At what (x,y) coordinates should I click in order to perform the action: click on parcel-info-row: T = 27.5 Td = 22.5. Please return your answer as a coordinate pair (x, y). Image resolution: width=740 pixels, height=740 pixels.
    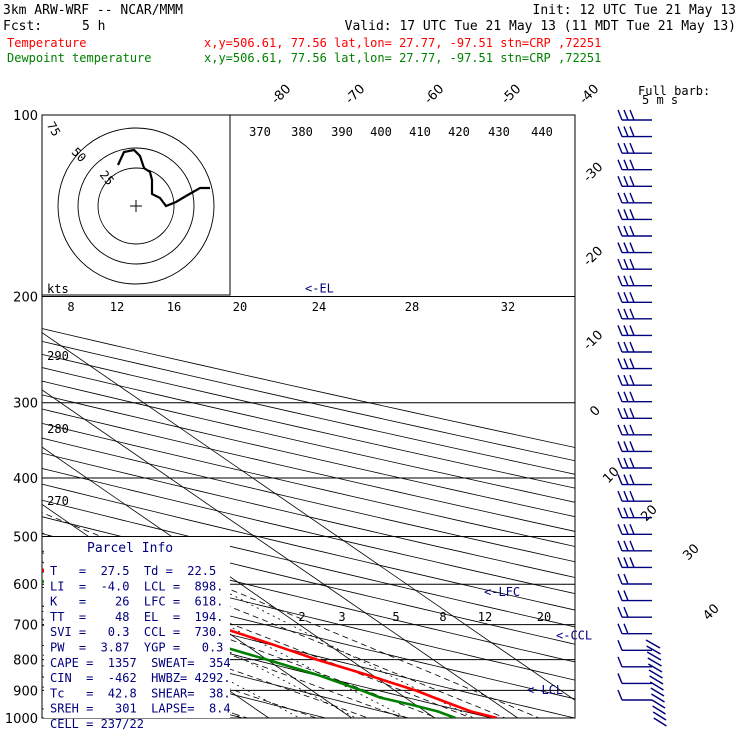
    Looking at the image, I should click on (133, 571).